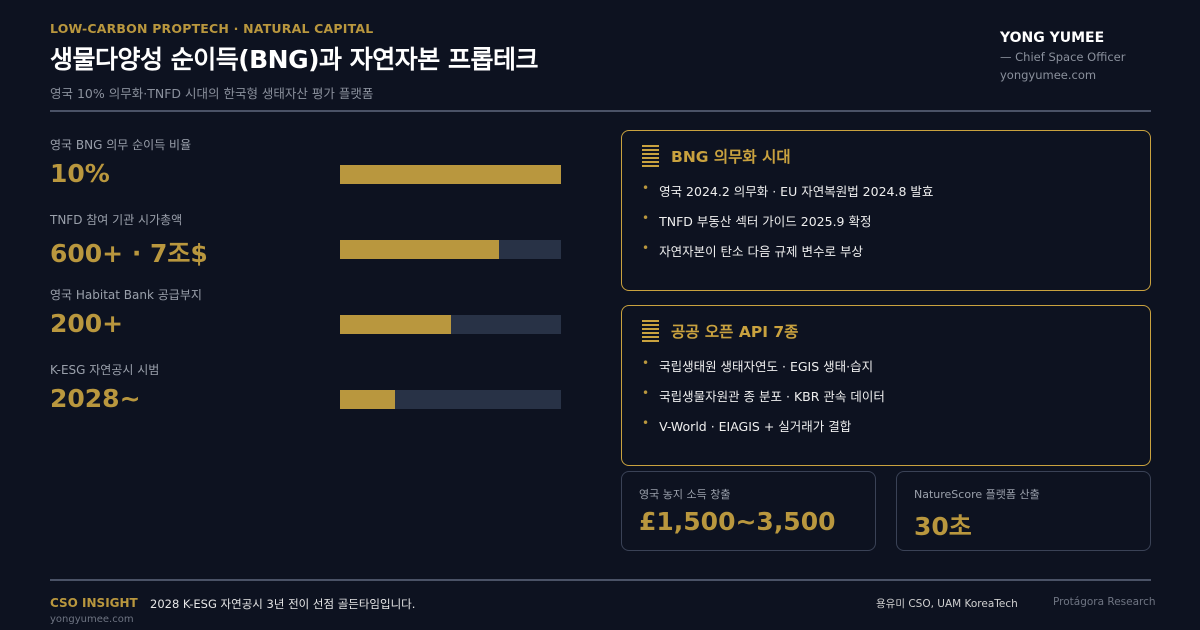 This screenshot has height=630, width=1200. Describe the element at coordinates (1104, 602) in the screenshot. I see `footer-source: Protágora Research` at that location.